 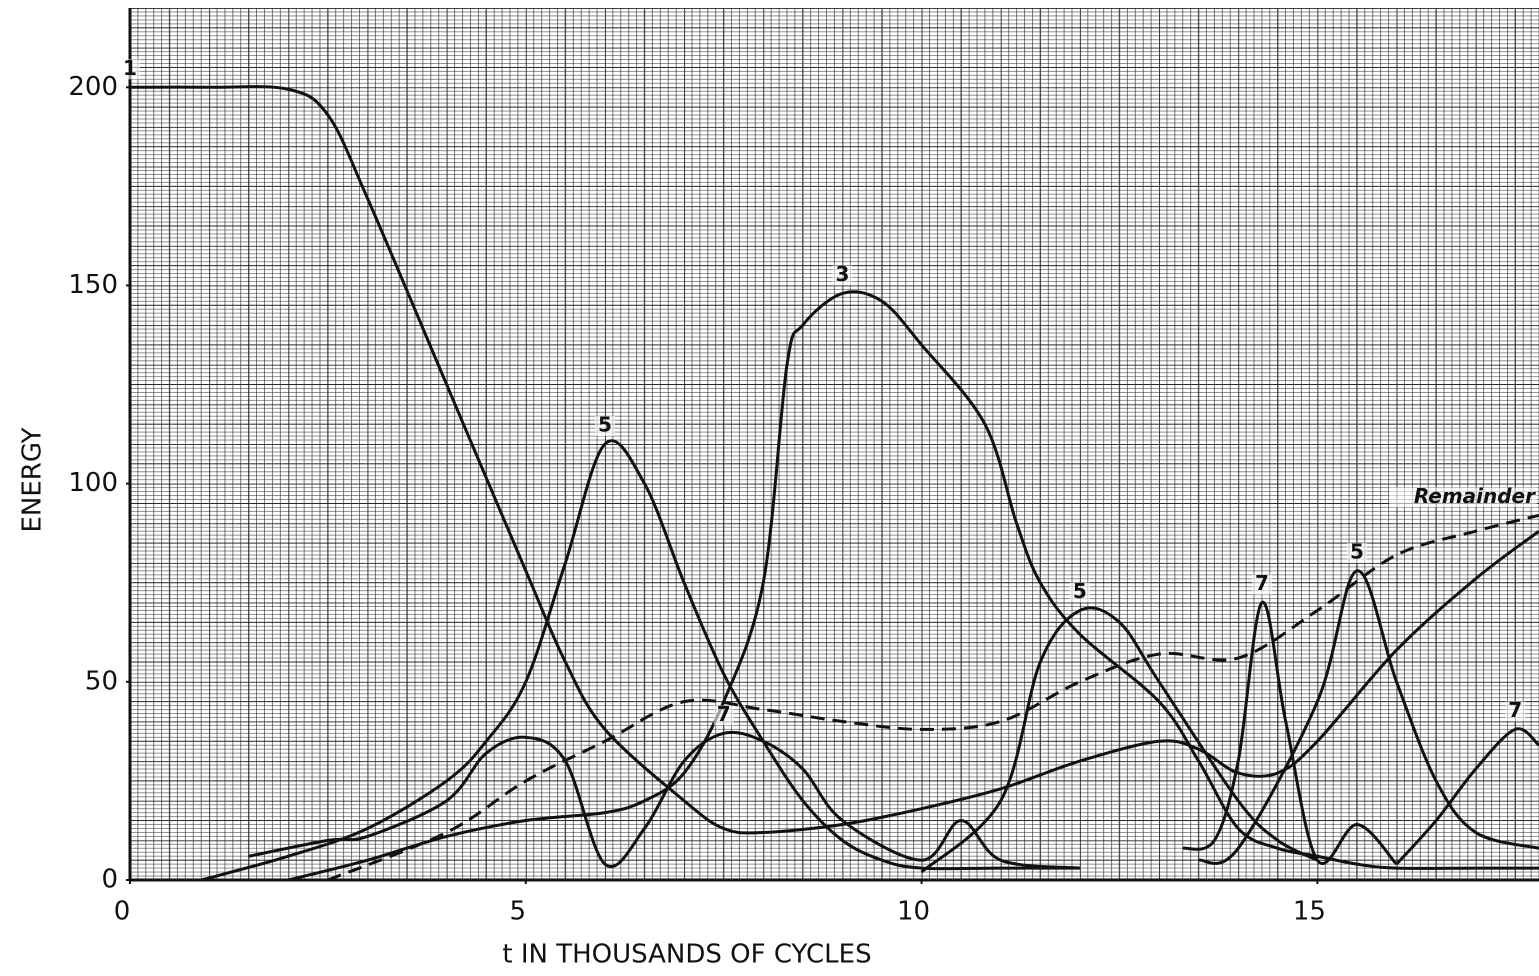 I want to click on x-tick-label: 15, so click(x=1309, y=912).